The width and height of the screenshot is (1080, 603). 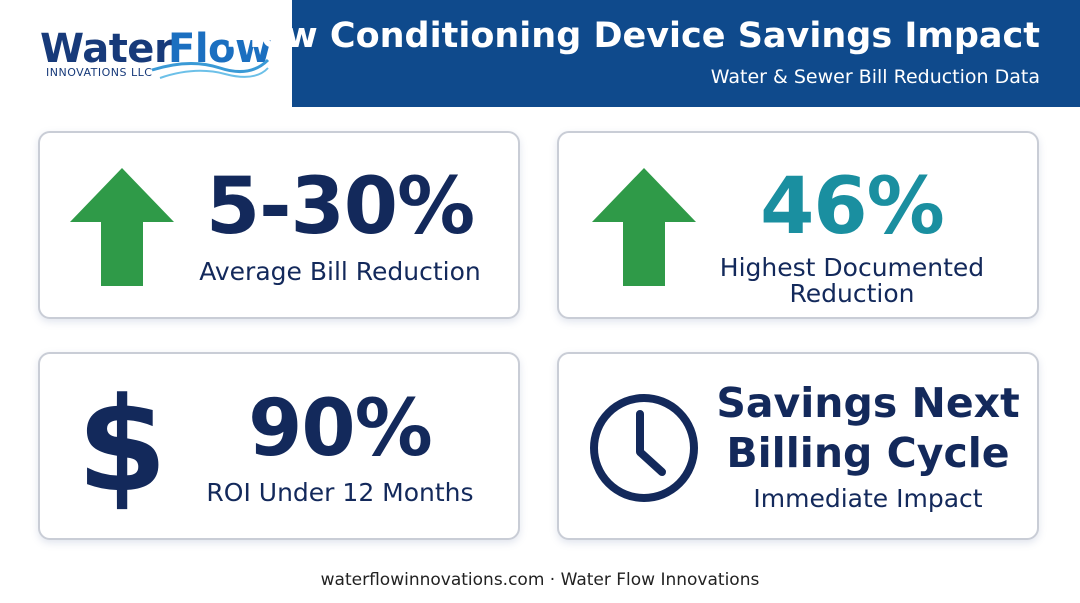 I want to click on card-heading: Savings Next, so click(x=868, y=403).